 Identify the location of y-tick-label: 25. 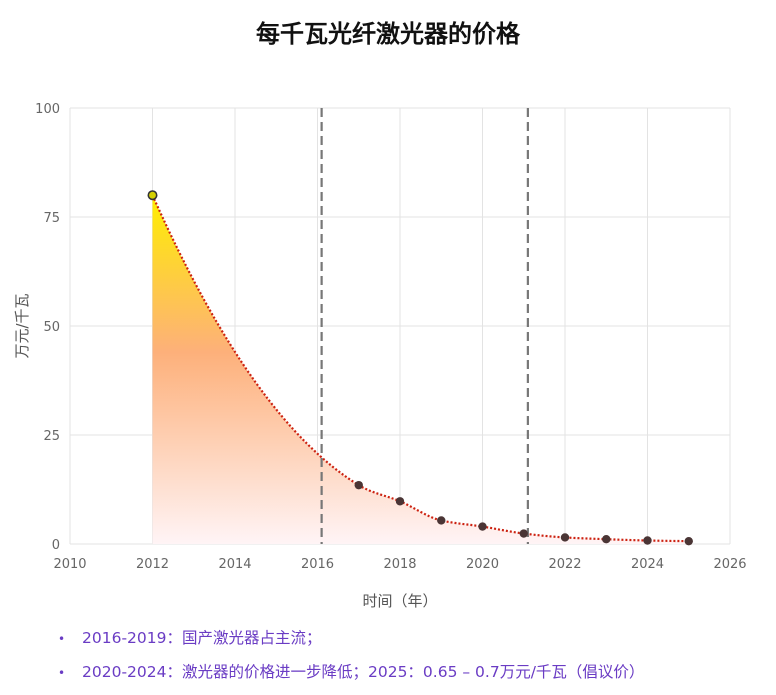
(51, 436).